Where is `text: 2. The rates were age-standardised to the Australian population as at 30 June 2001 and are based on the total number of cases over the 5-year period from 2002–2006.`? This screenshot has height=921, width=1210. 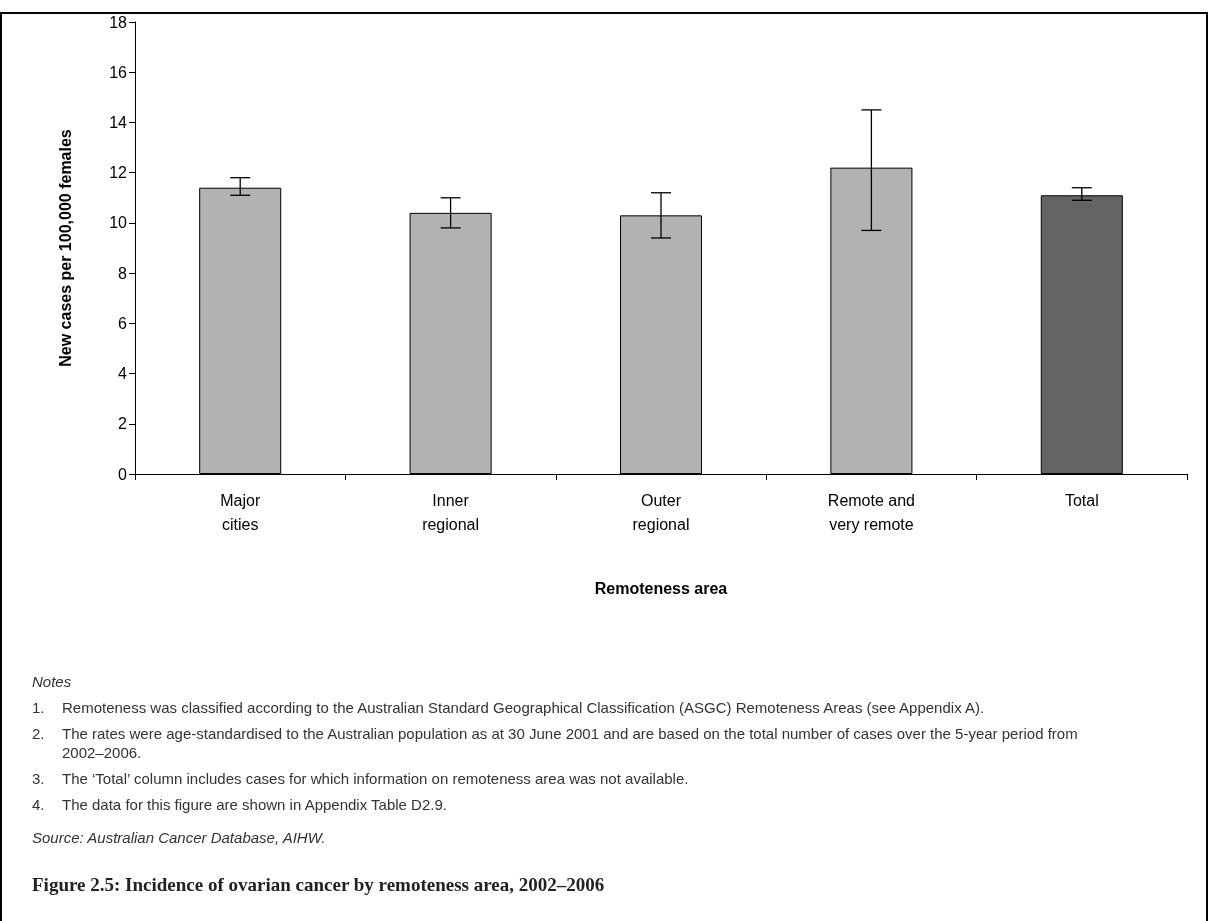 text: 2. The rates were age-standardised to the Australian population as at 30 June 2001 and are based on the total number of cases over the 5-year period from 2002–2006. is located at coordinates (555, 743).